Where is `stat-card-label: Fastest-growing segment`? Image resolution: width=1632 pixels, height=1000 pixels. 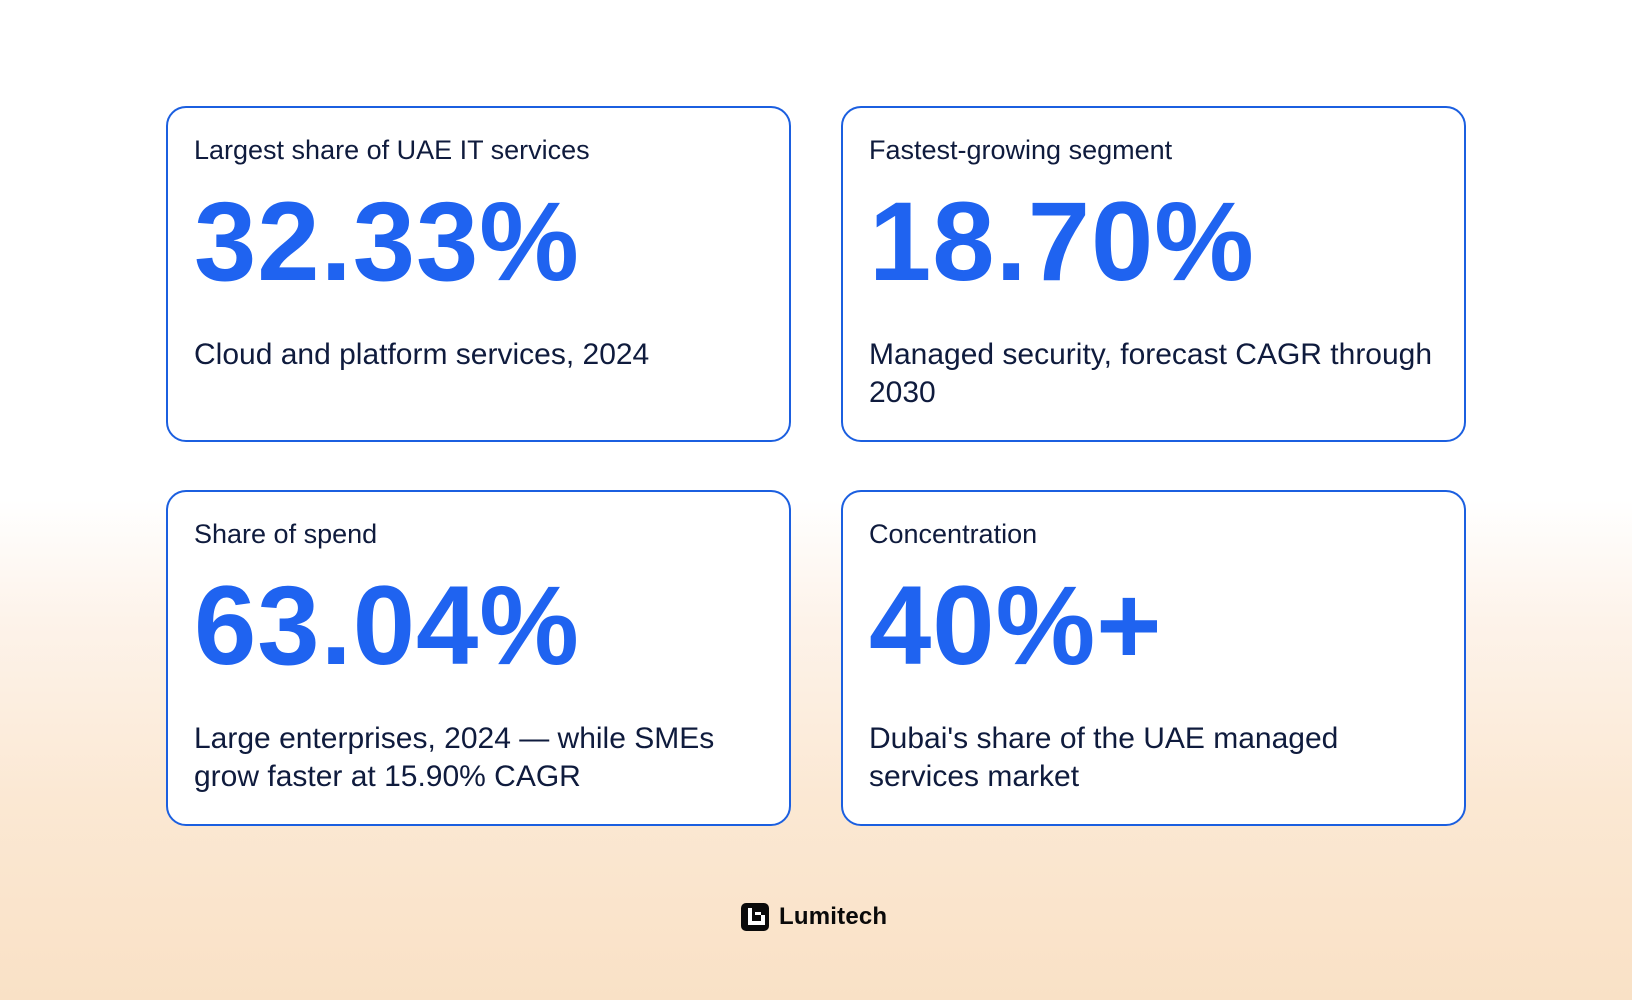 stat-card-label: Fastest-growing segment is located at coordinates (1021, 150).